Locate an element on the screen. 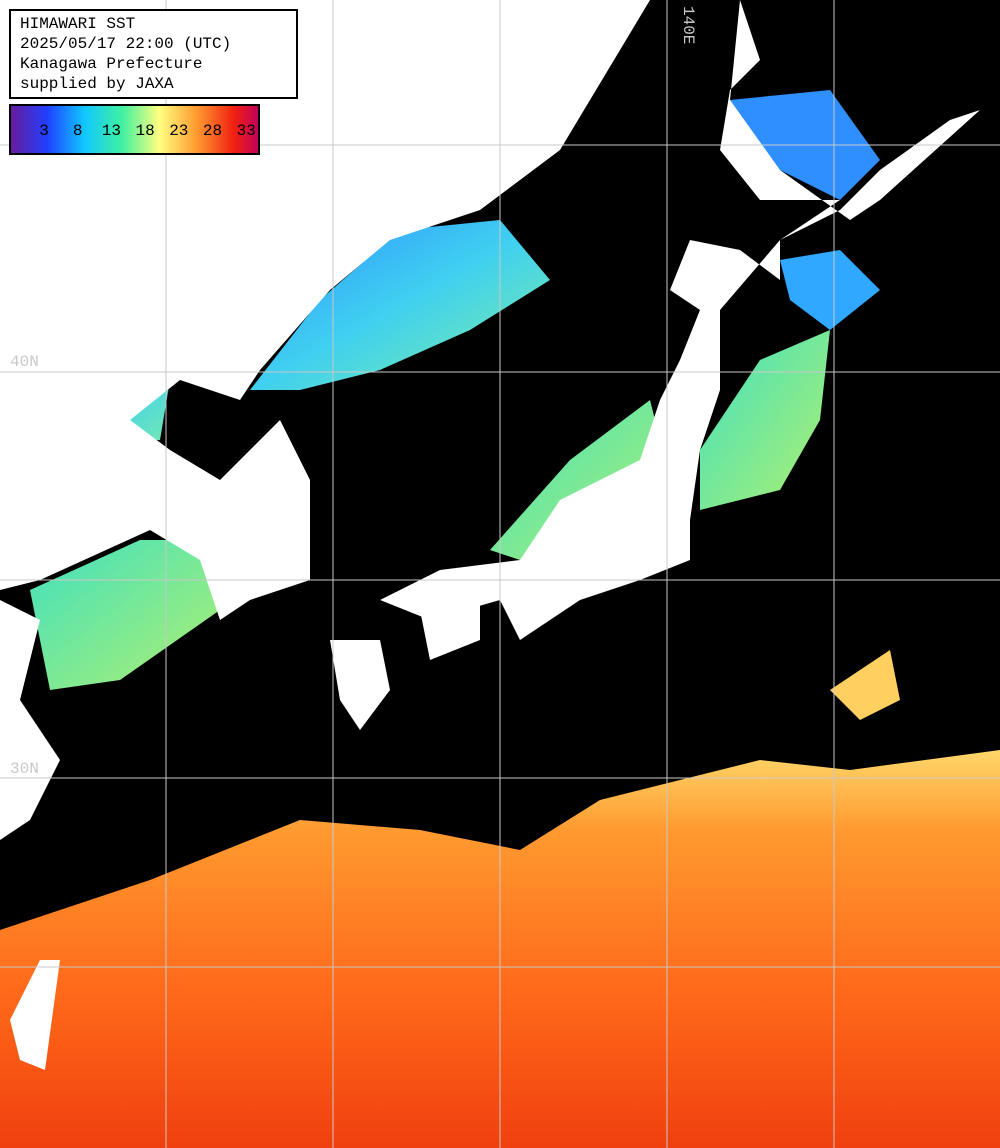  colorbar-labels: 3 8 13 18 23 28 33 is located at coordinates (147, 131).